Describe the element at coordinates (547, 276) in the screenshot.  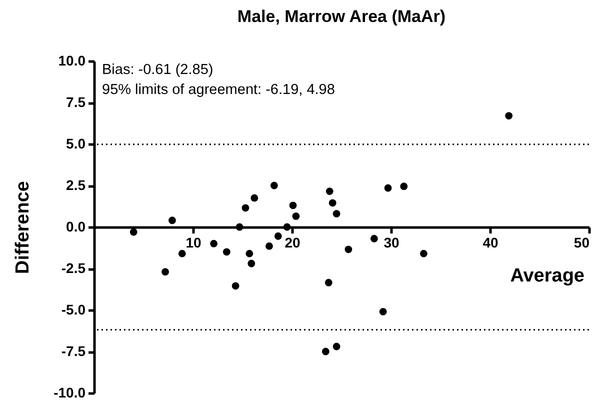
I see `x-axis-title: Average` at that location.